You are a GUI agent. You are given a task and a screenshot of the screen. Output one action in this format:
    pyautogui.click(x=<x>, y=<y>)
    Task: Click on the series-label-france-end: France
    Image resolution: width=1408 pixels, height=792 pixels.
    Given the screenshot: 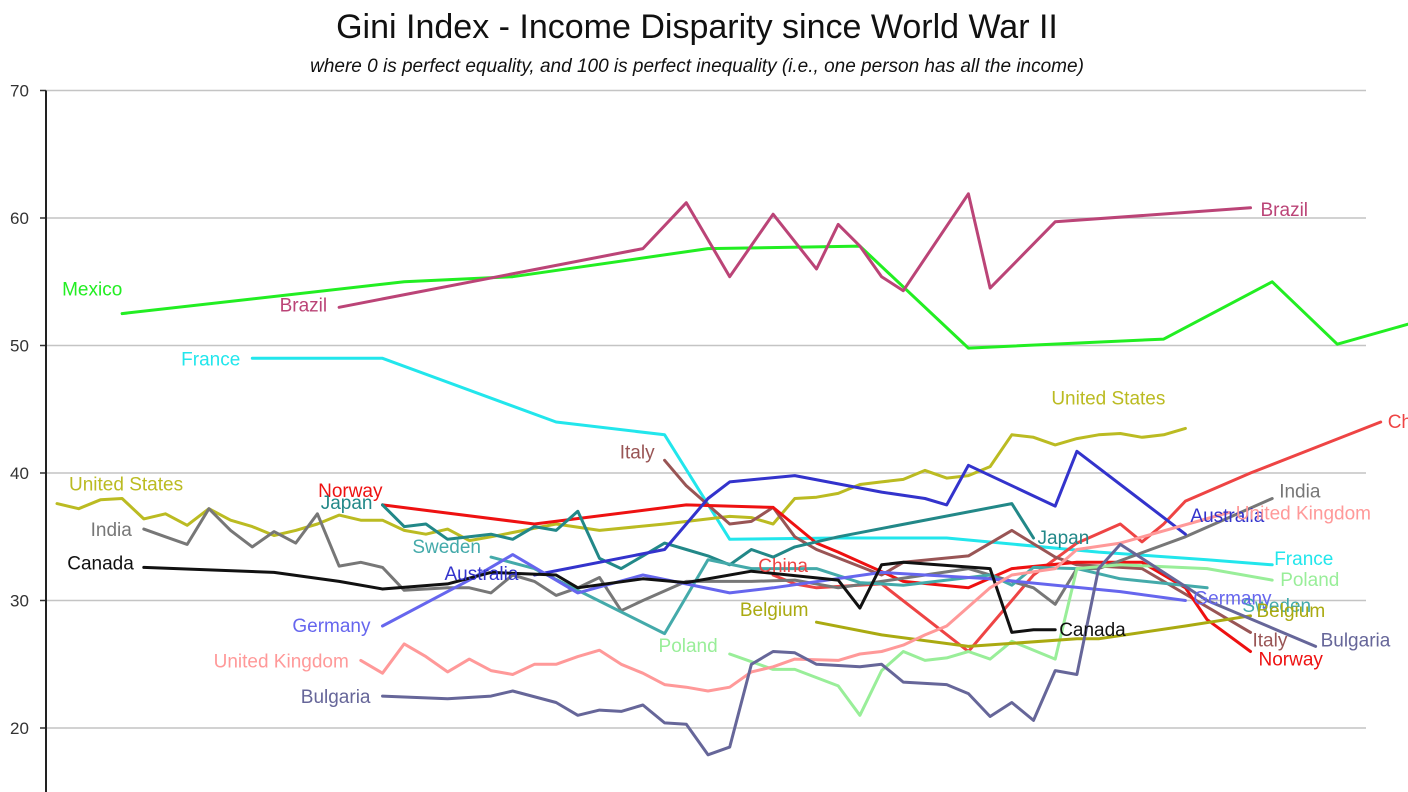 What is the action you would take?
    pyautogui.click(x=1303, y=559)
    